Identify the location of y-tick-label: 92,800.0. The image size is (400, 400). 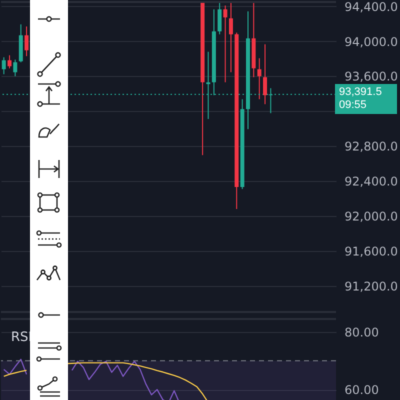
(371, 147).